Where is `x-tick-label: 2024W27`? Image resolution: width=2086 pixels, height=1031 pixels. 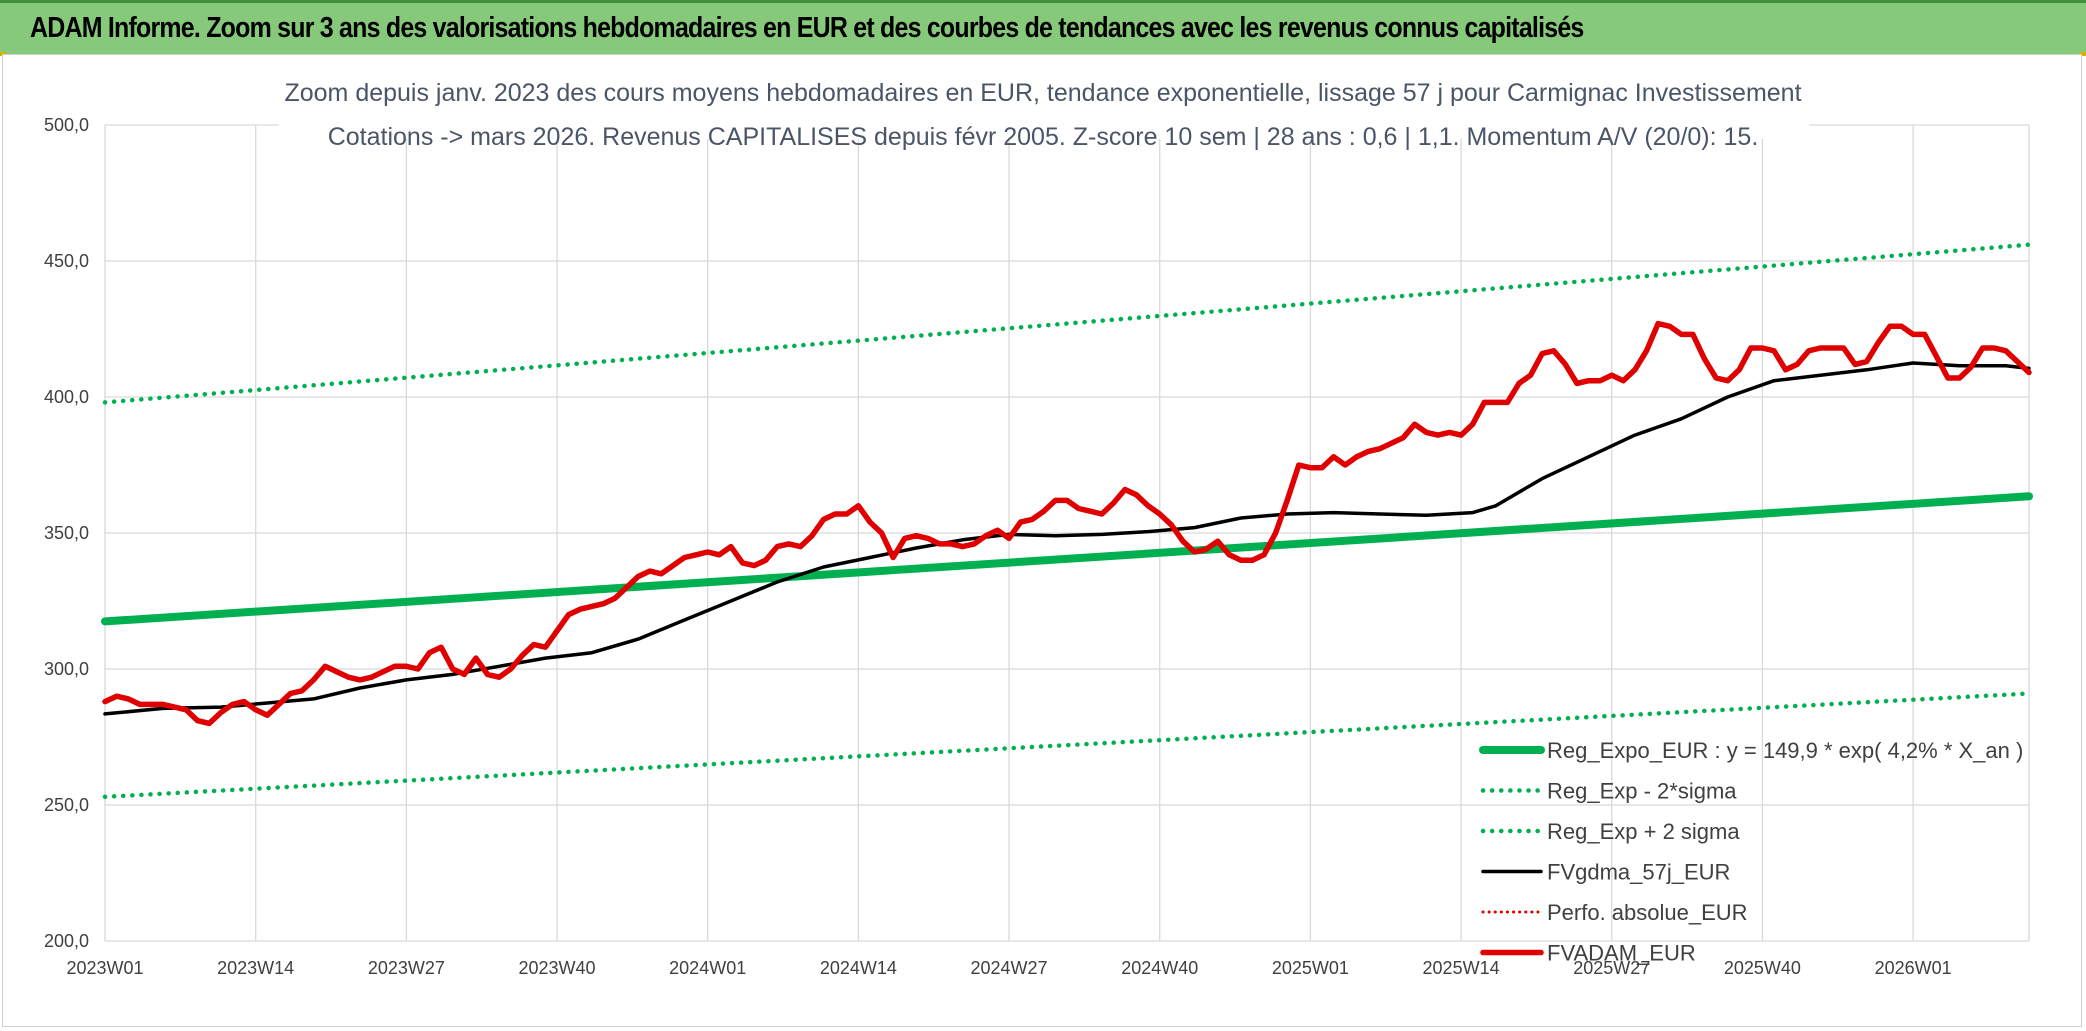
x-tick-label: 2024W27 is located at coordinates (1009, 968).